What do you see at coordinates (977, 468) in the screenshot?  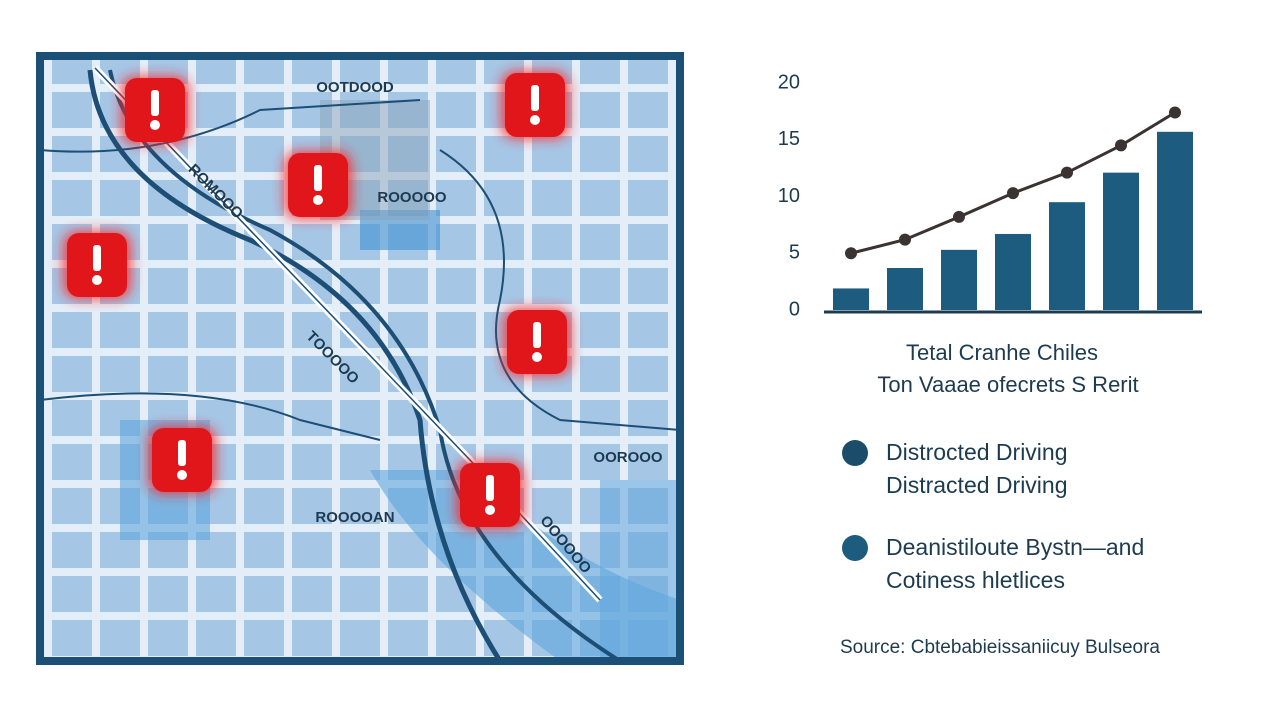 I see `legend-label: Distrocted Driving Distracted Driving` at bounding box center [977, 468].